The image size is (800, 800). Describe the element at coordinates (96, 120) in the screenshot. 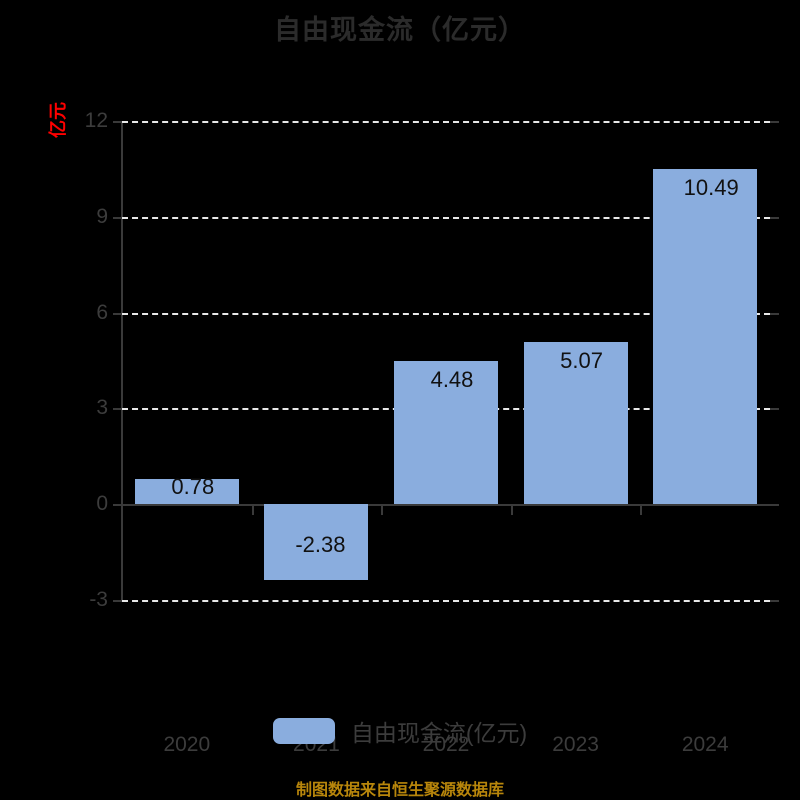

I see `y-axis-tick-label: 12` at that location.